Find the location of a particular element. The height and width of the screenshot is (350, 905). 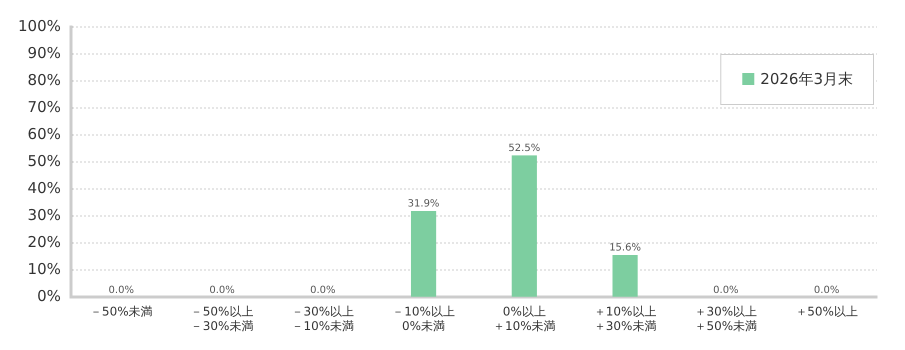

x-tick-label: －50%以上－30%未満 is located at coordinates (222, 318).